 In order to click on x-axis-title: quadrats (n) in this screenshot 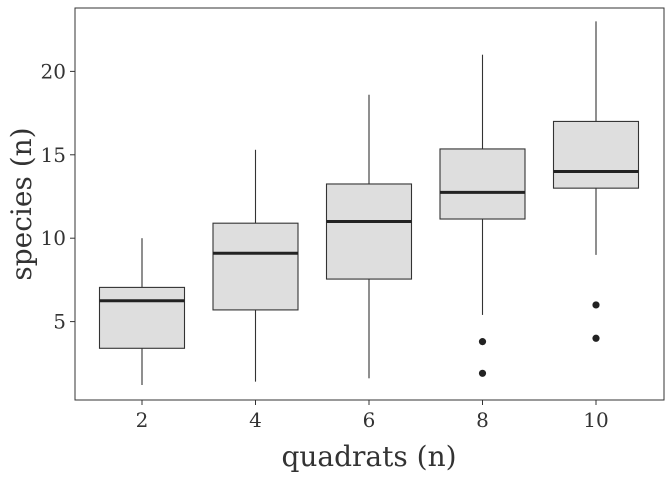, I will do `click(368, 456)`.